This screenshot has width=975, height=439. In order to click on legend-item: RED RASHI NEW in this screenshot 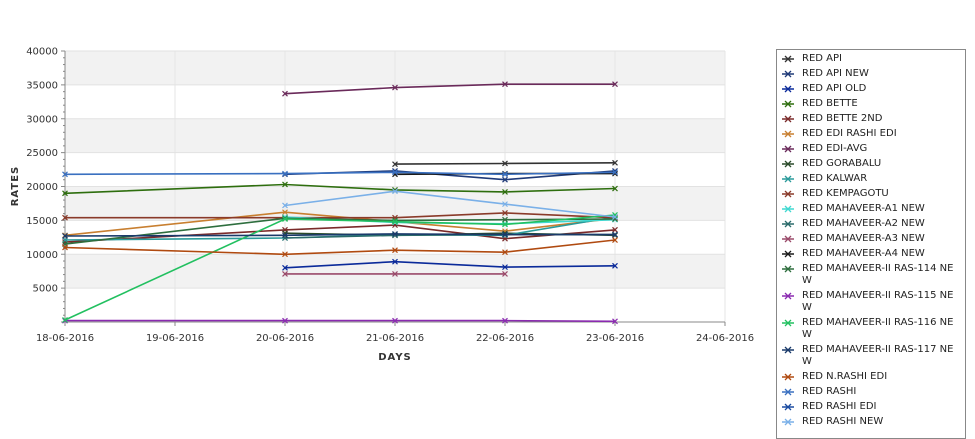, I will do `click(871, 422)`.